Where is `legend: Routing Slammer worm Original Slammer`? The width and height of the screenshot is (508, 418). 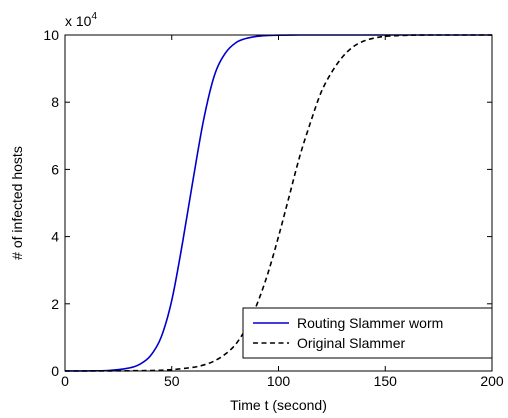
legend: Routing Slammer worm Original Slammer is located at coordinates (367, 333).